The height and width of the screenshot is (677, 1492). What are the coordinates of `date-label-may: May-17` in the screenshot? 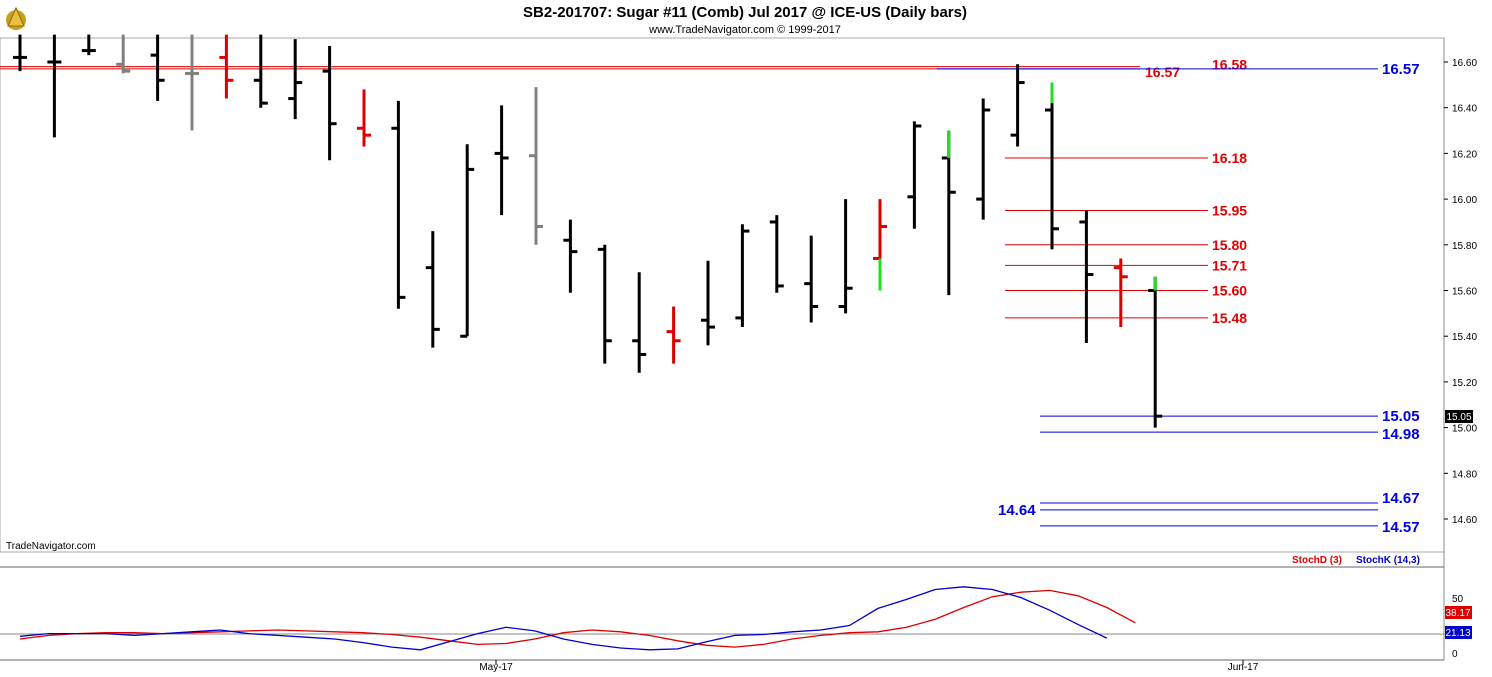 It's located at (496, 667).